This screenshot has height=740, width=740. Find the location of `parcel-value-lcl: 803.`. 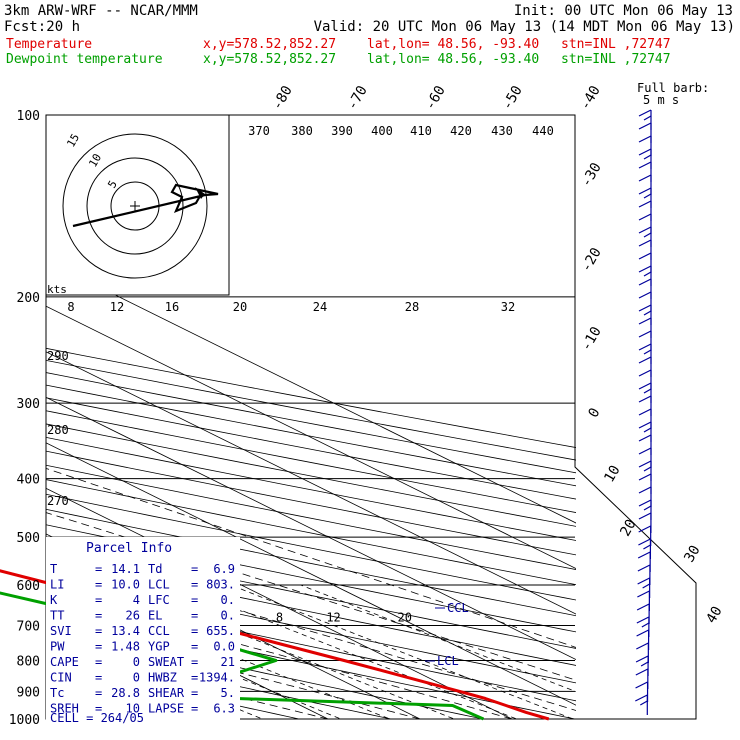

parcel-value-lcl: 803. is located at coordinates (220, 585).